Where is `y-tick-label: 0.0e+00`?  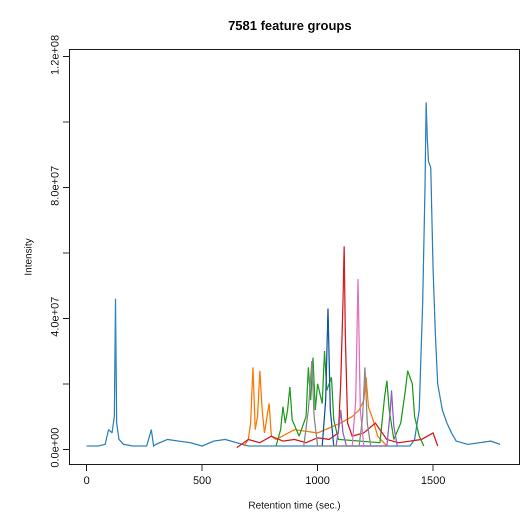
y-tick-label: 0.0e+00 is located at coordinates (56, 448).